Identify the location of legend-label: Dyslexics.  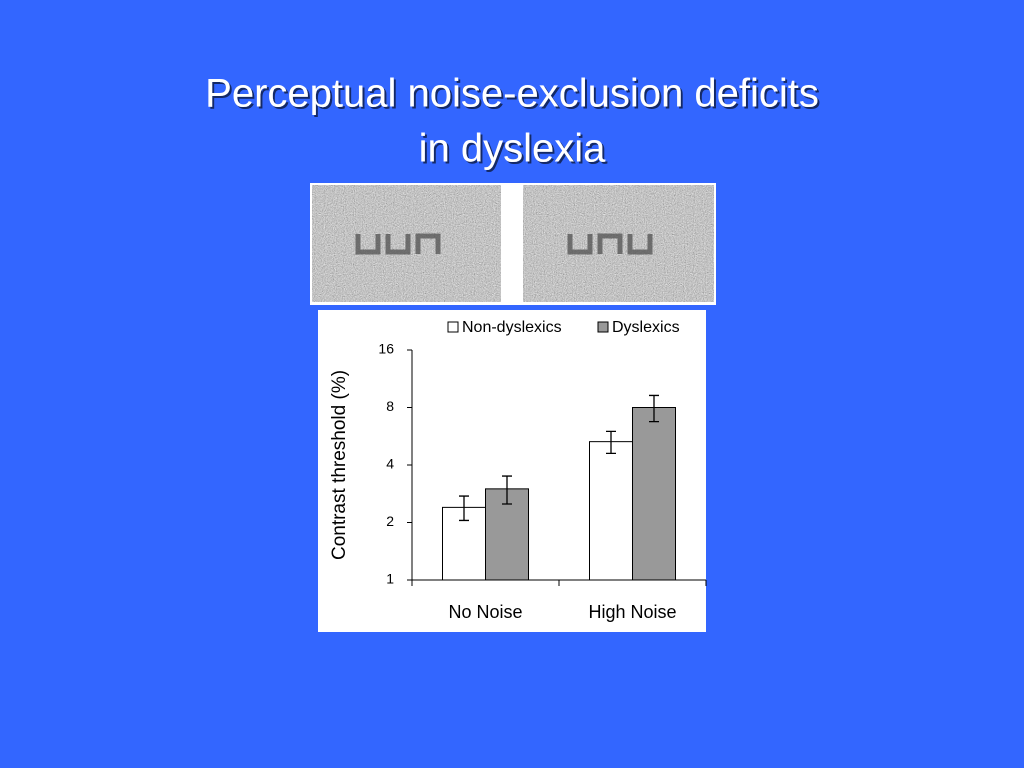
(646, 327).